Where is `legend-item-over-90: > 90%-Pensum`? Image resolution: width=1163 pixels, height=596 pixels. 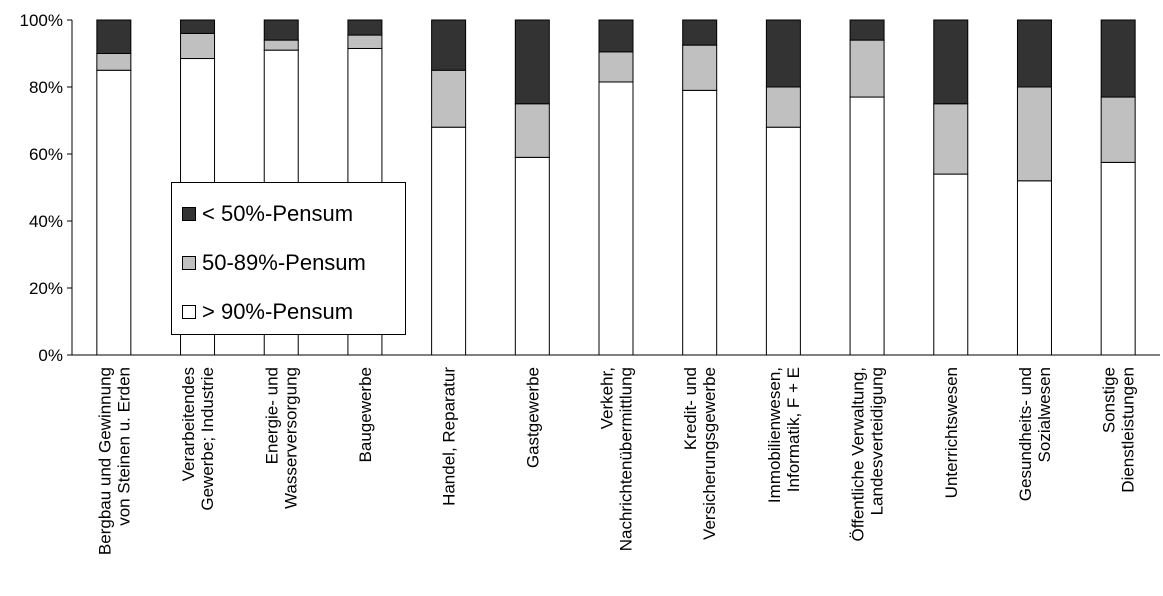
legend-item-over-90: > 90%-Pensum is located at coordinates (267, 312).